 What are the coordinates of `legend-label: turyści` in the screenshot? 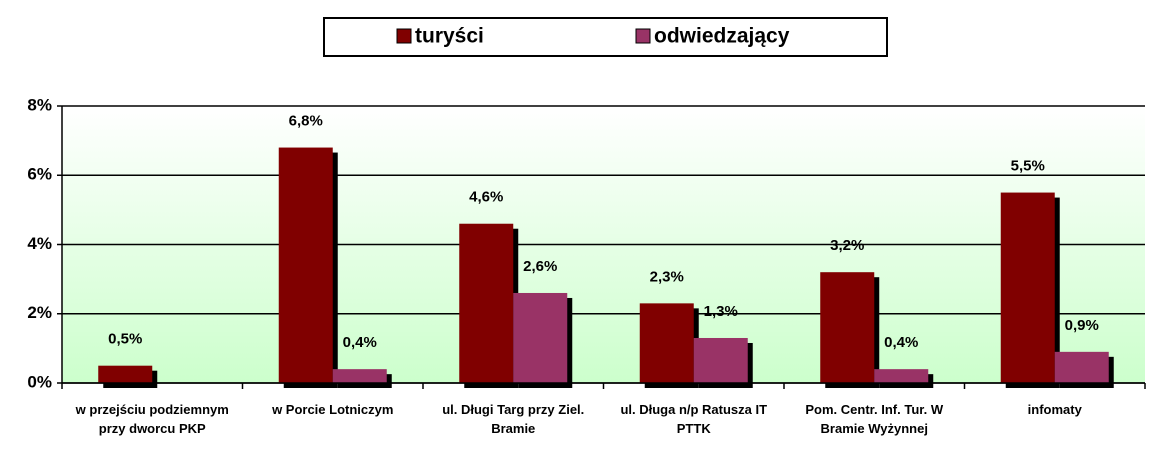 It's located at (449, 36).